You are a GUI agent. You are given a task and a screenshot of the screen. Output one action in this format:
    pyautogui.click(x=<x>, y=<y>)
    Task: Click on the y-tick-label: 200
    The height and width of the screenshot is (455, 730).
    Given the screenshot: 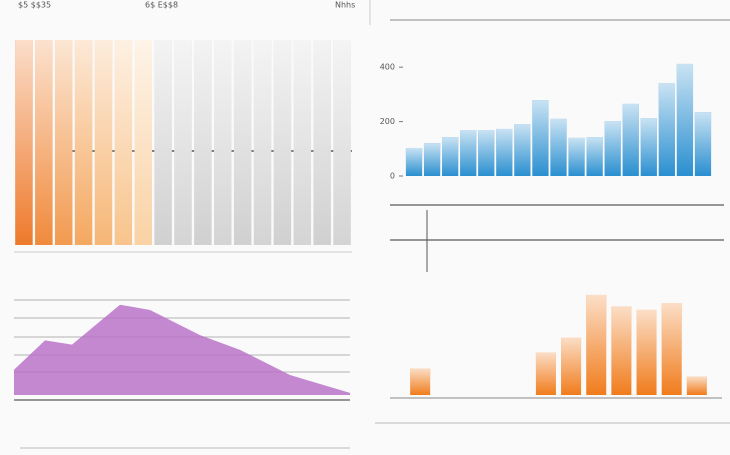 What is the action you would take?
    pyautogui.click(x=387, y=121)
    